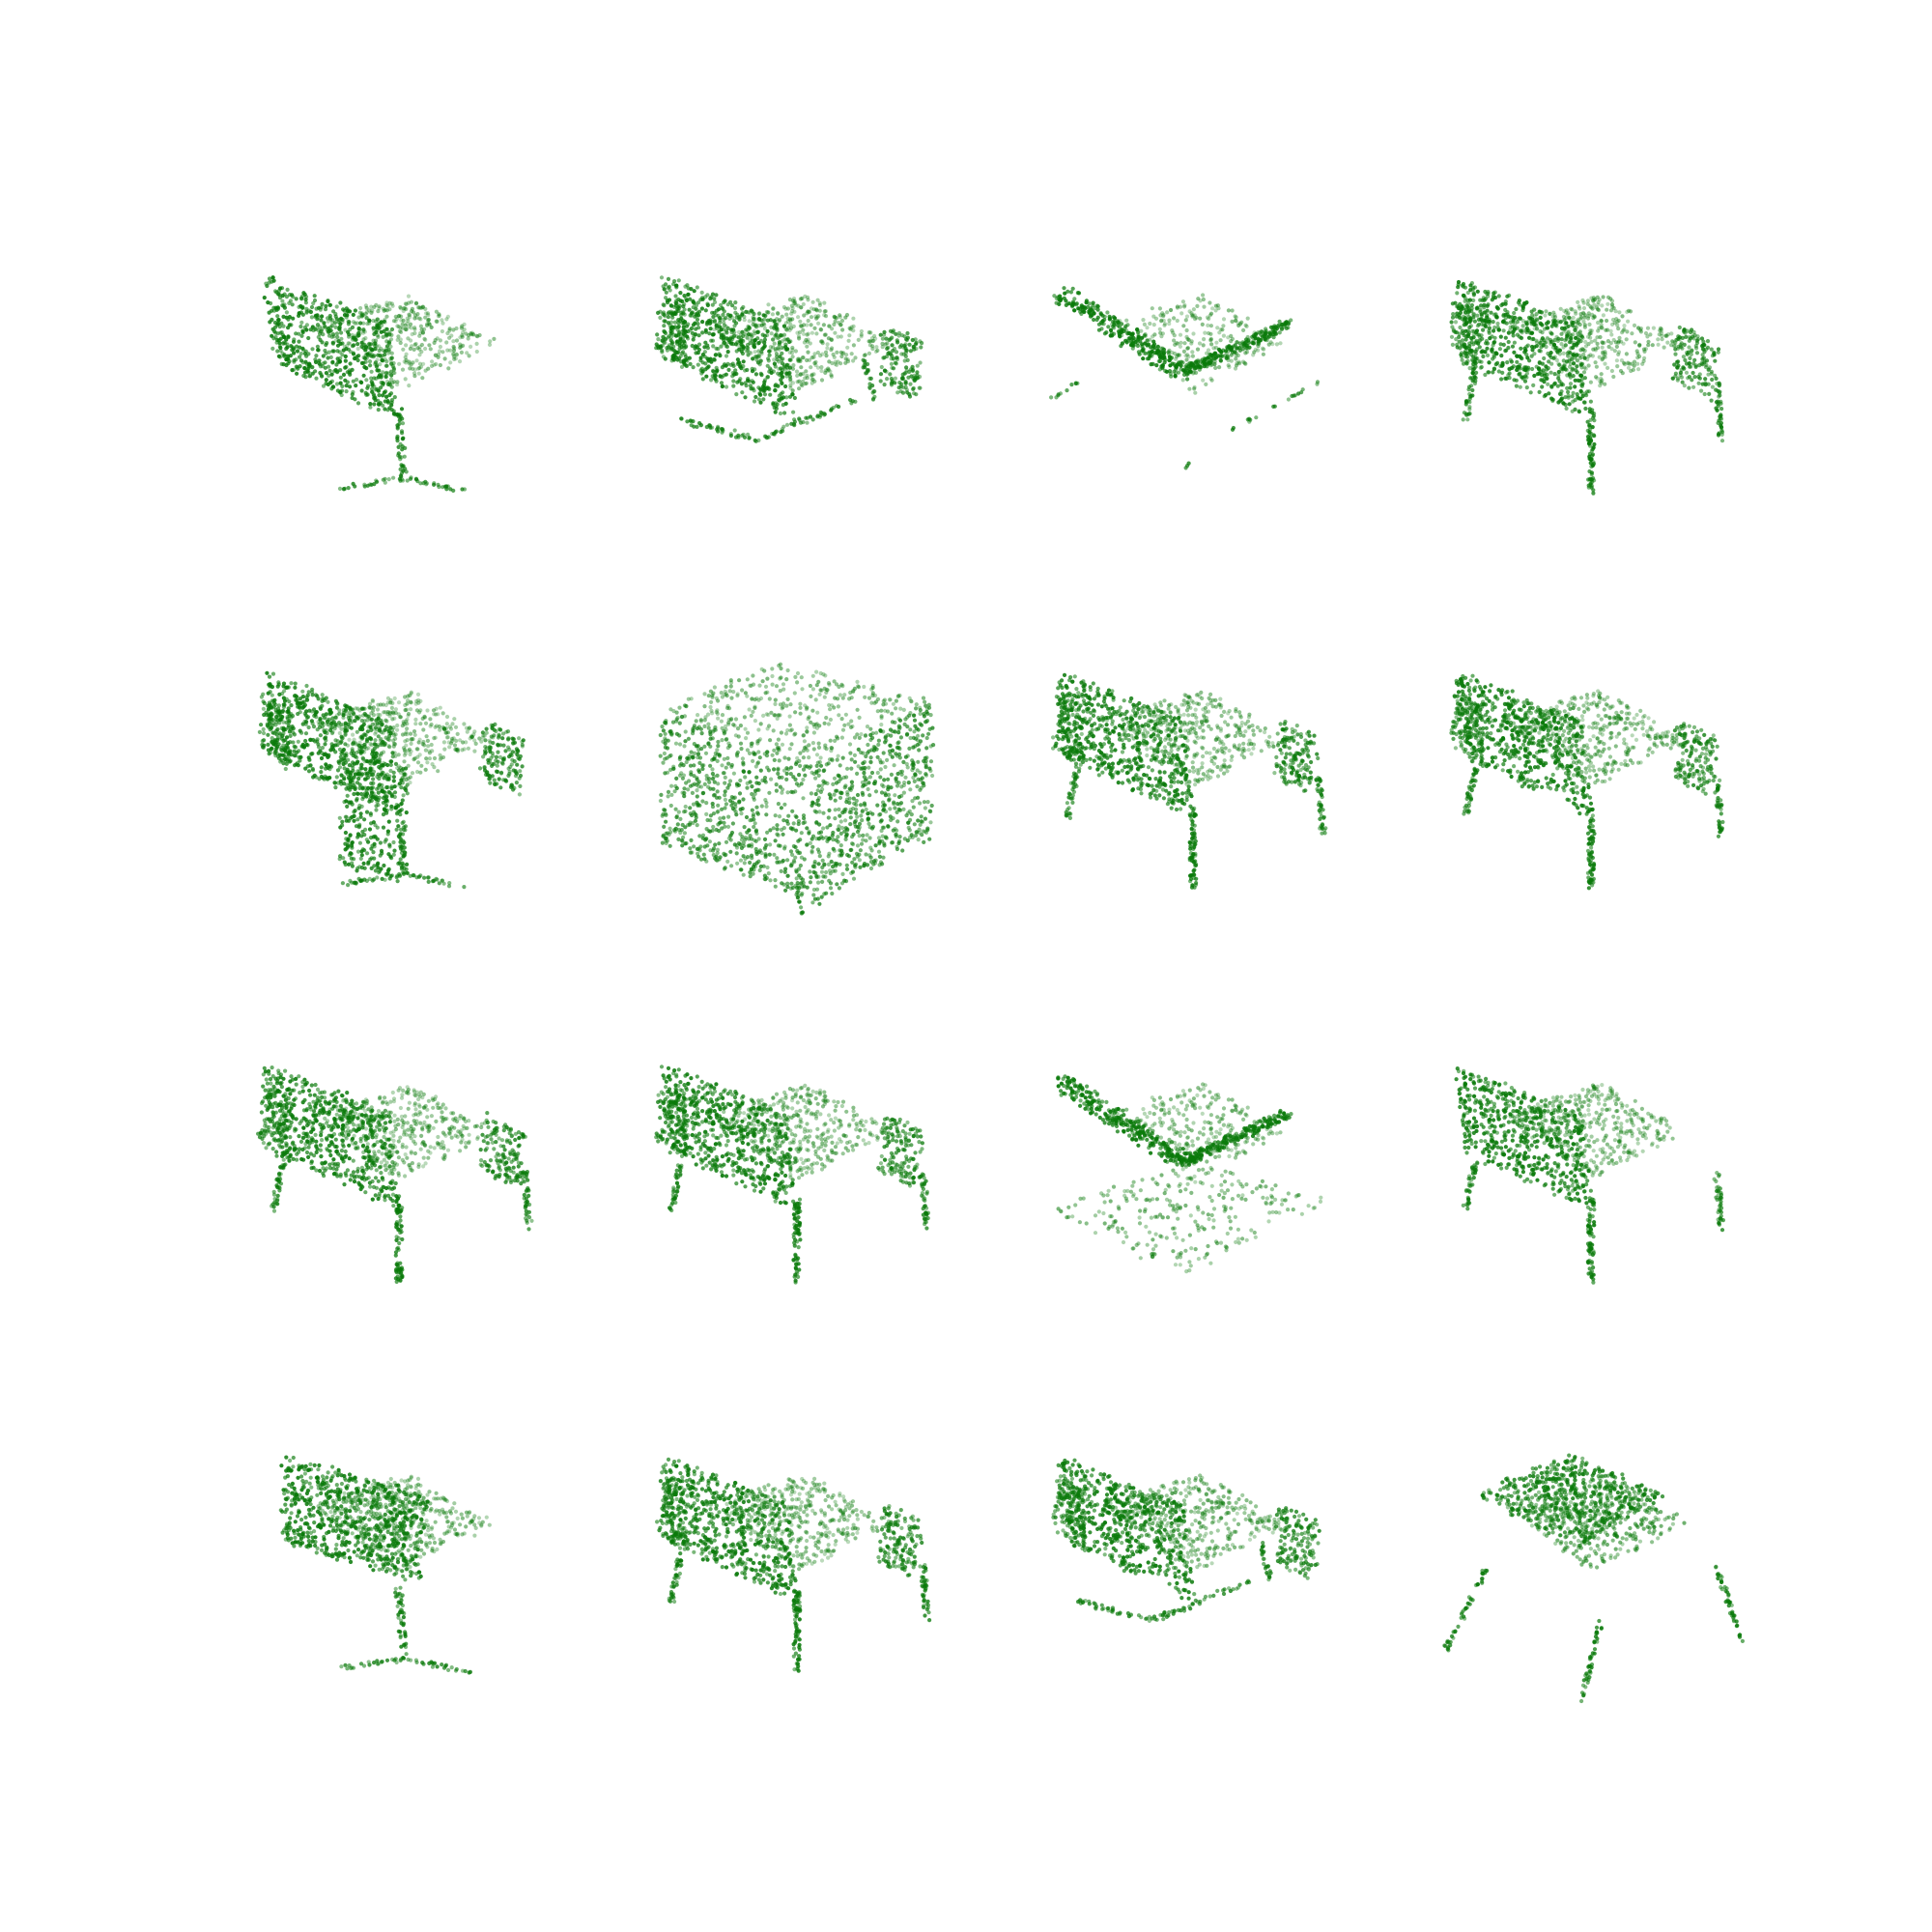  I want to click on point-cloud-r3c2, so click(792, 1175).